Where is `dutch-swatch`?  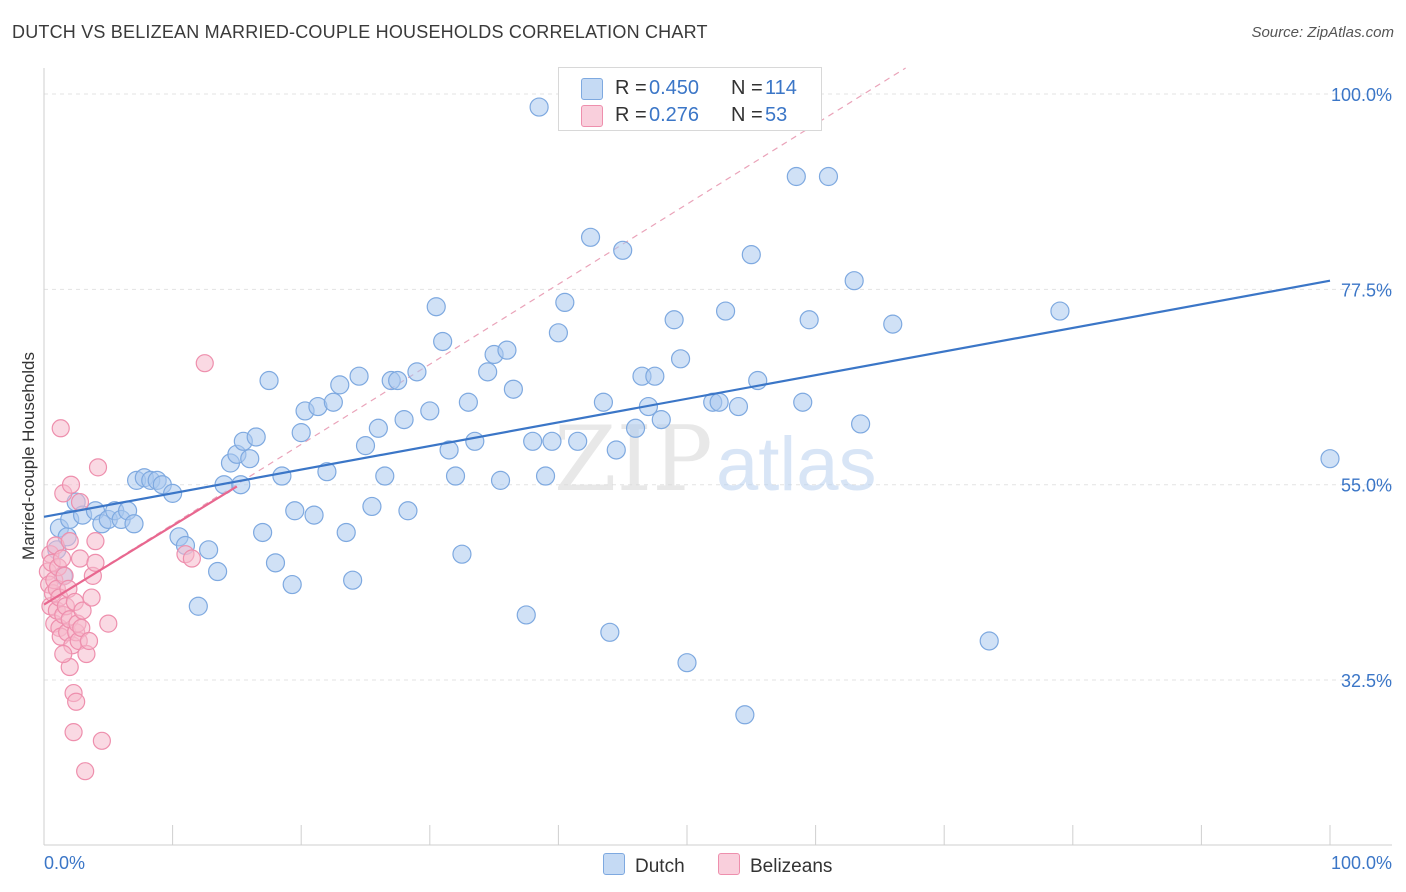
dutch-swatch is located at coordinates (592, 89).